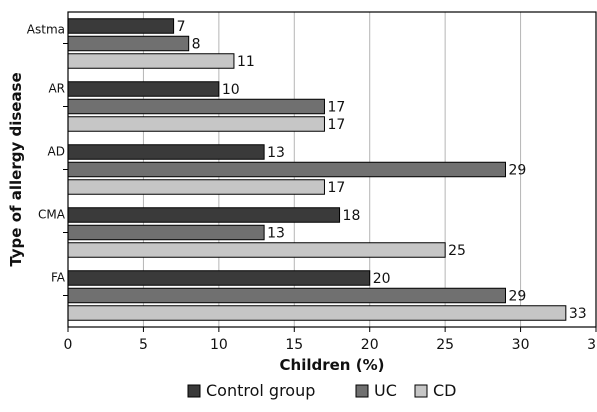 Image resolution: width=597 pixels, height=412 pixels. What do you see at coordinates (143, 345) in the screenshot?
I see `x-tick-label: 5` at bounding box center [143, 345].